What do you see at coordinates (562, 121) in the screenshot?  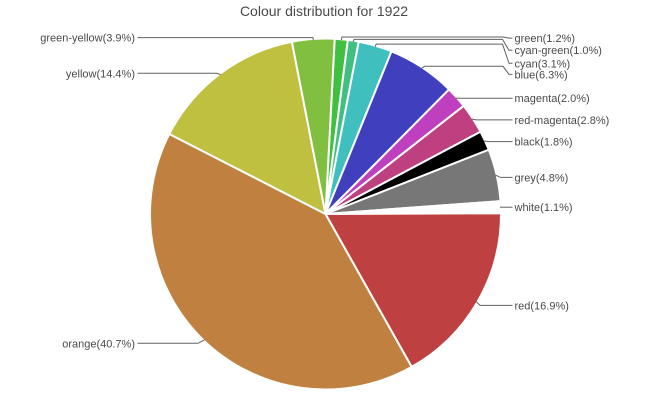 I see `svg-text: red-magenta(2.8%)` at bounding box center [562, 121].